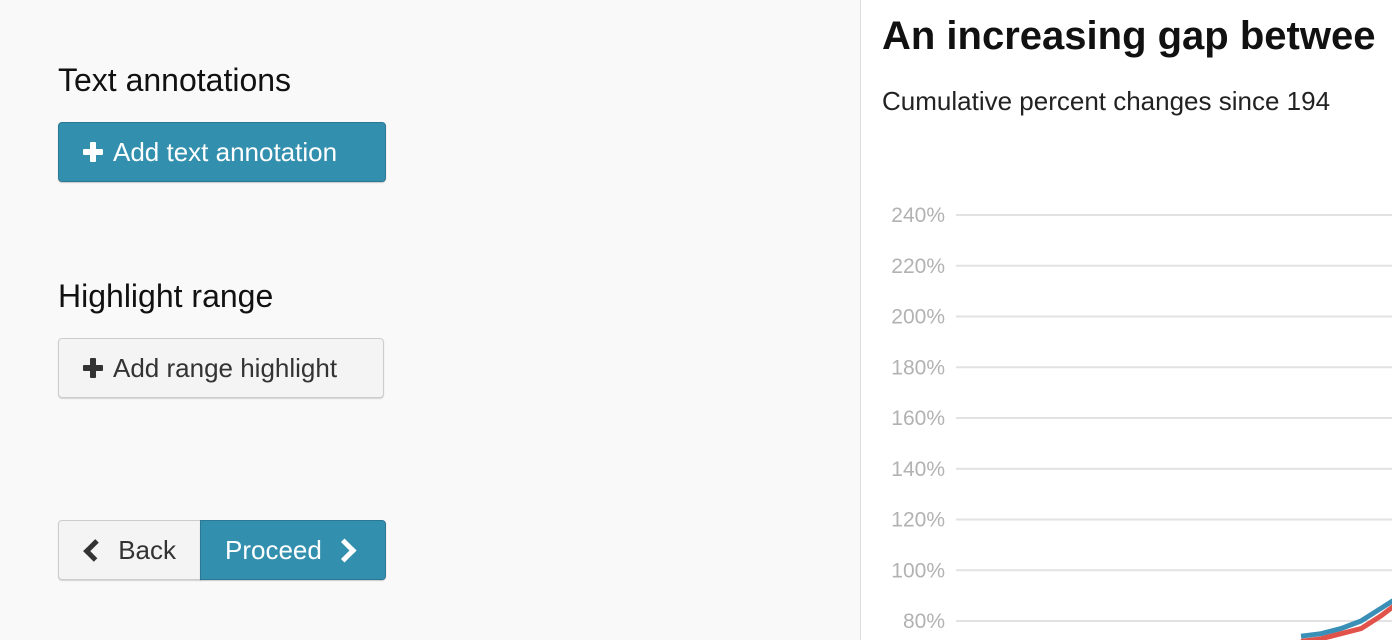 This screenshot has width=1392, height=640. Describe the element at coordinates (860, 320) in the screenshot. I see `panel-divider` at that location.